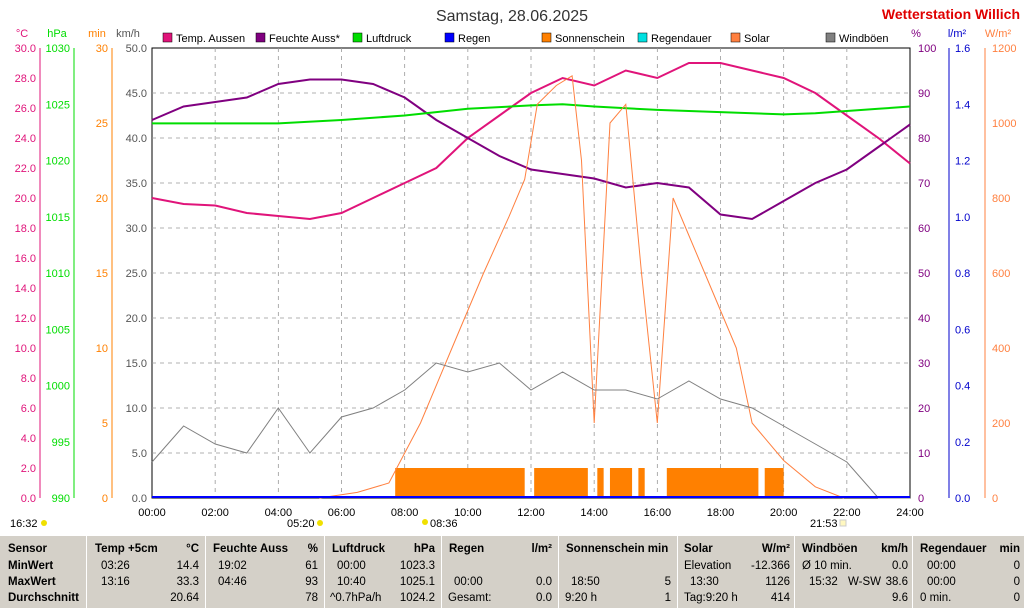 This screenshot has height=608, width=1024. What do you see at coordinates (136, 319) in the screenshot?
I see `wind-tick: 20.0` at bounding box center [136, 319].